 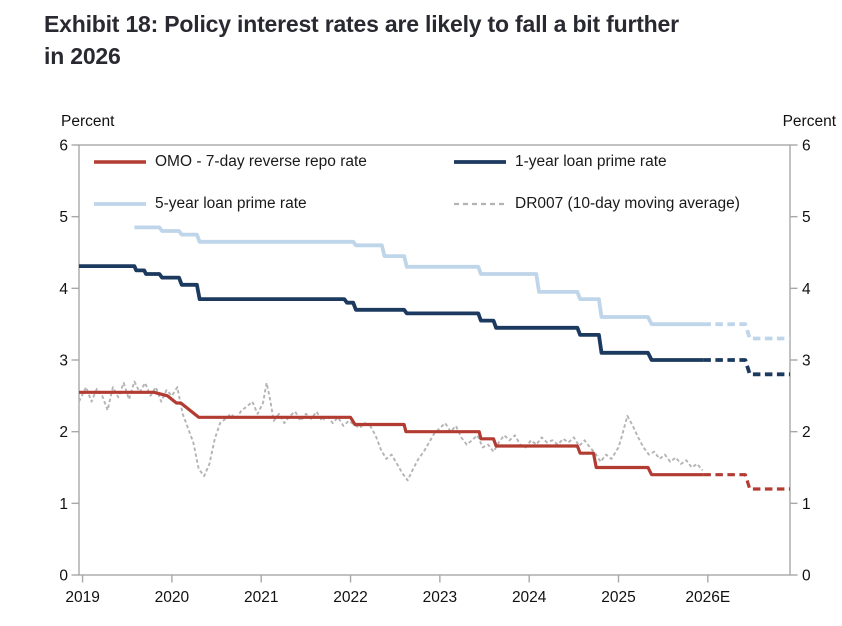 I want to click on x-tick-label: 2022, so click(x=350, y=597).